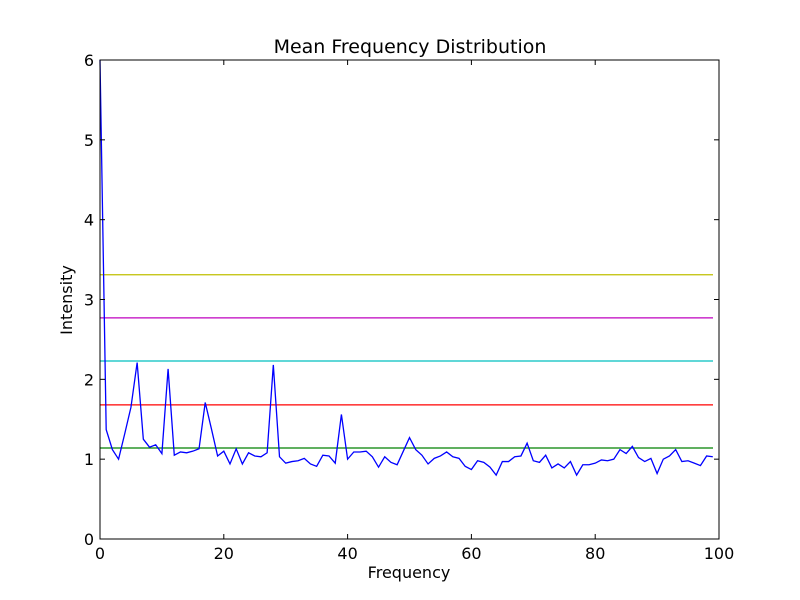 Image resolution: width=800 pixels, height=600 pixels. Describe the element at coordinates (89, 539) in the screenshot. I see `y-tick-label: 0` at that location.